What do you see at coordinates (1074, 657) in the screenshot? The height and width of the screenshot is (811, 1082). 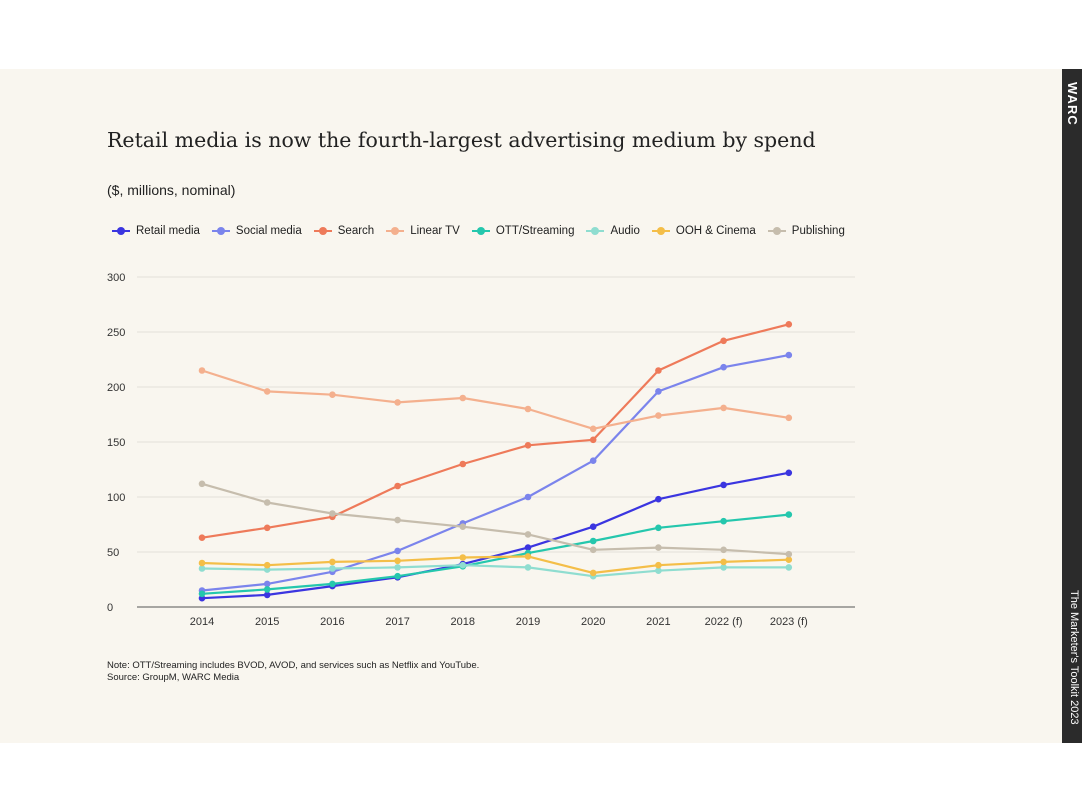 I see `side-label: The Marketer's Toolkit 2023` at bounding box center [1074, 657].